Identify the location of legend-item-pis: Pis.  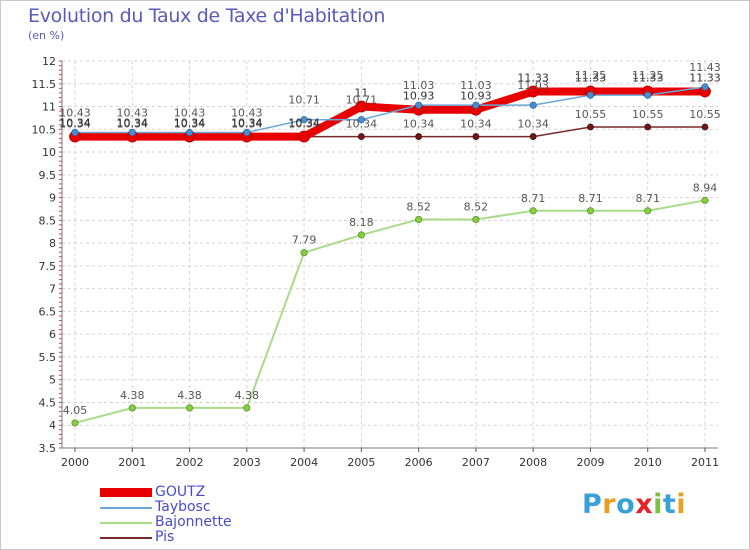
(166, 537).